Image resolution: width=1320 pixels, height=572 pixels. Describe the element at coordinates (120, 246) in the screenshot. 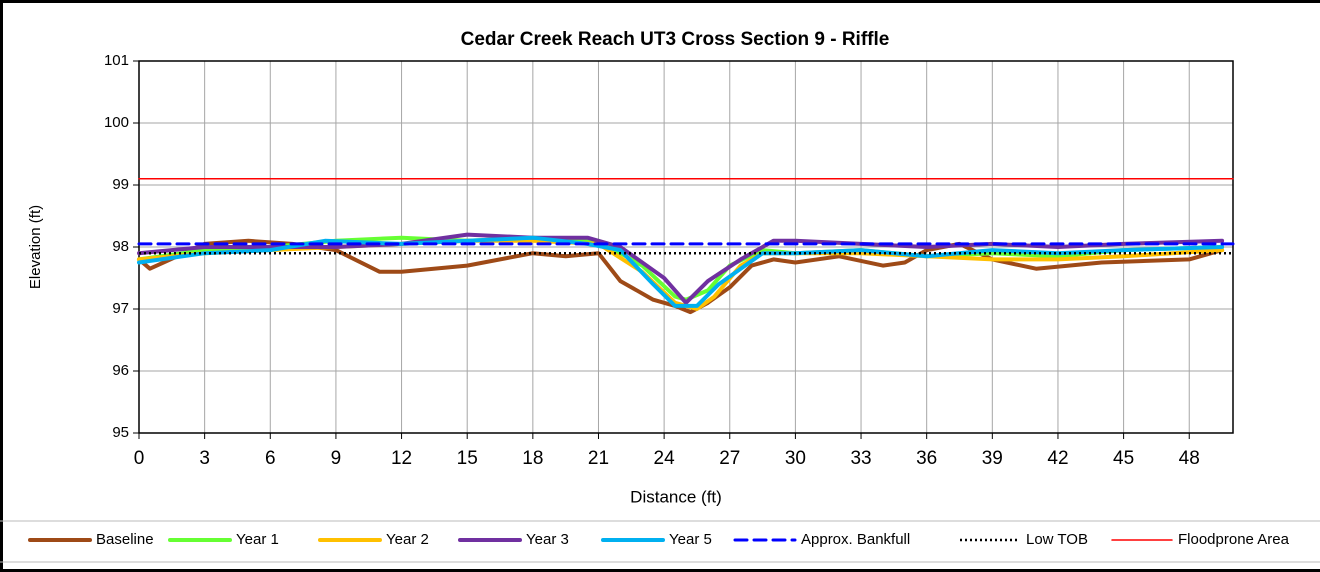

I see `y-tick-label: 98` at that location.